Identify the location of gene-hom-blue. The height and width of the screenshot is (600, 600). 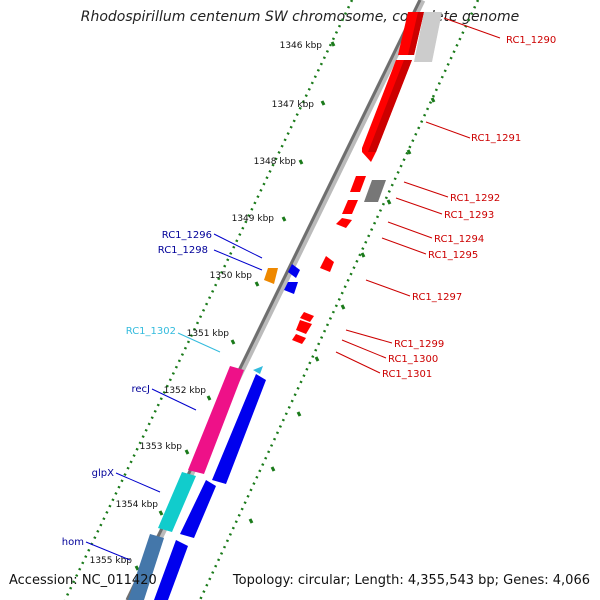
(171, 570).